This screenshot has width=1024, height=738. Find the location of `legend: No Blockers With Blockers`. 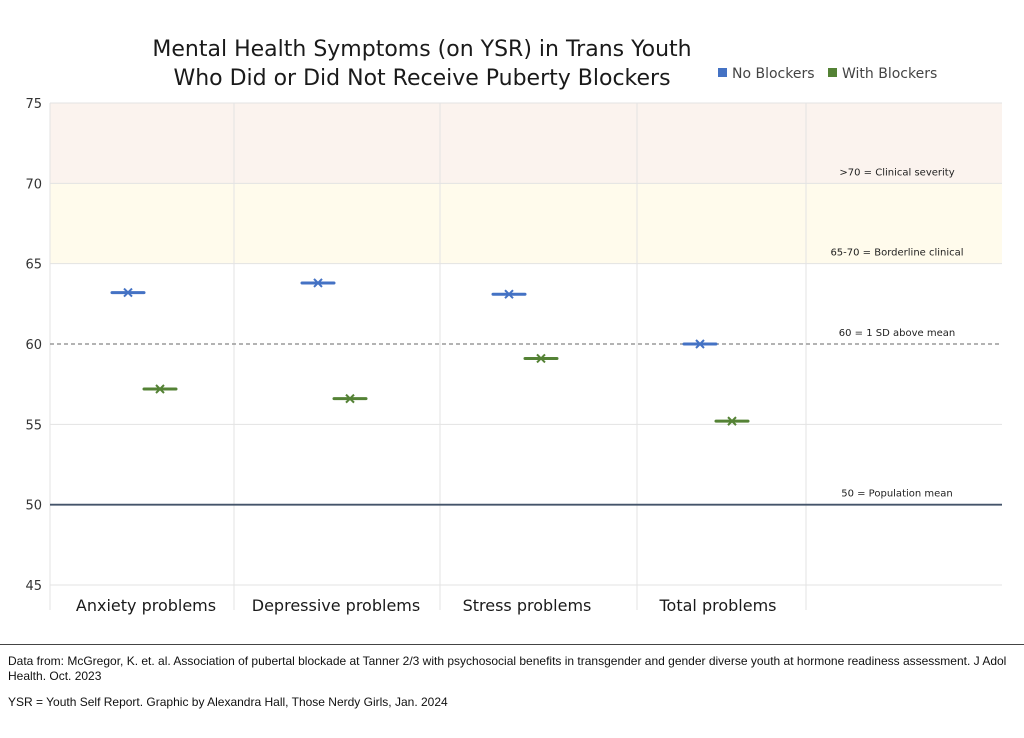

legend: No Blockers With Blockers is located at coordinates (827, 74).